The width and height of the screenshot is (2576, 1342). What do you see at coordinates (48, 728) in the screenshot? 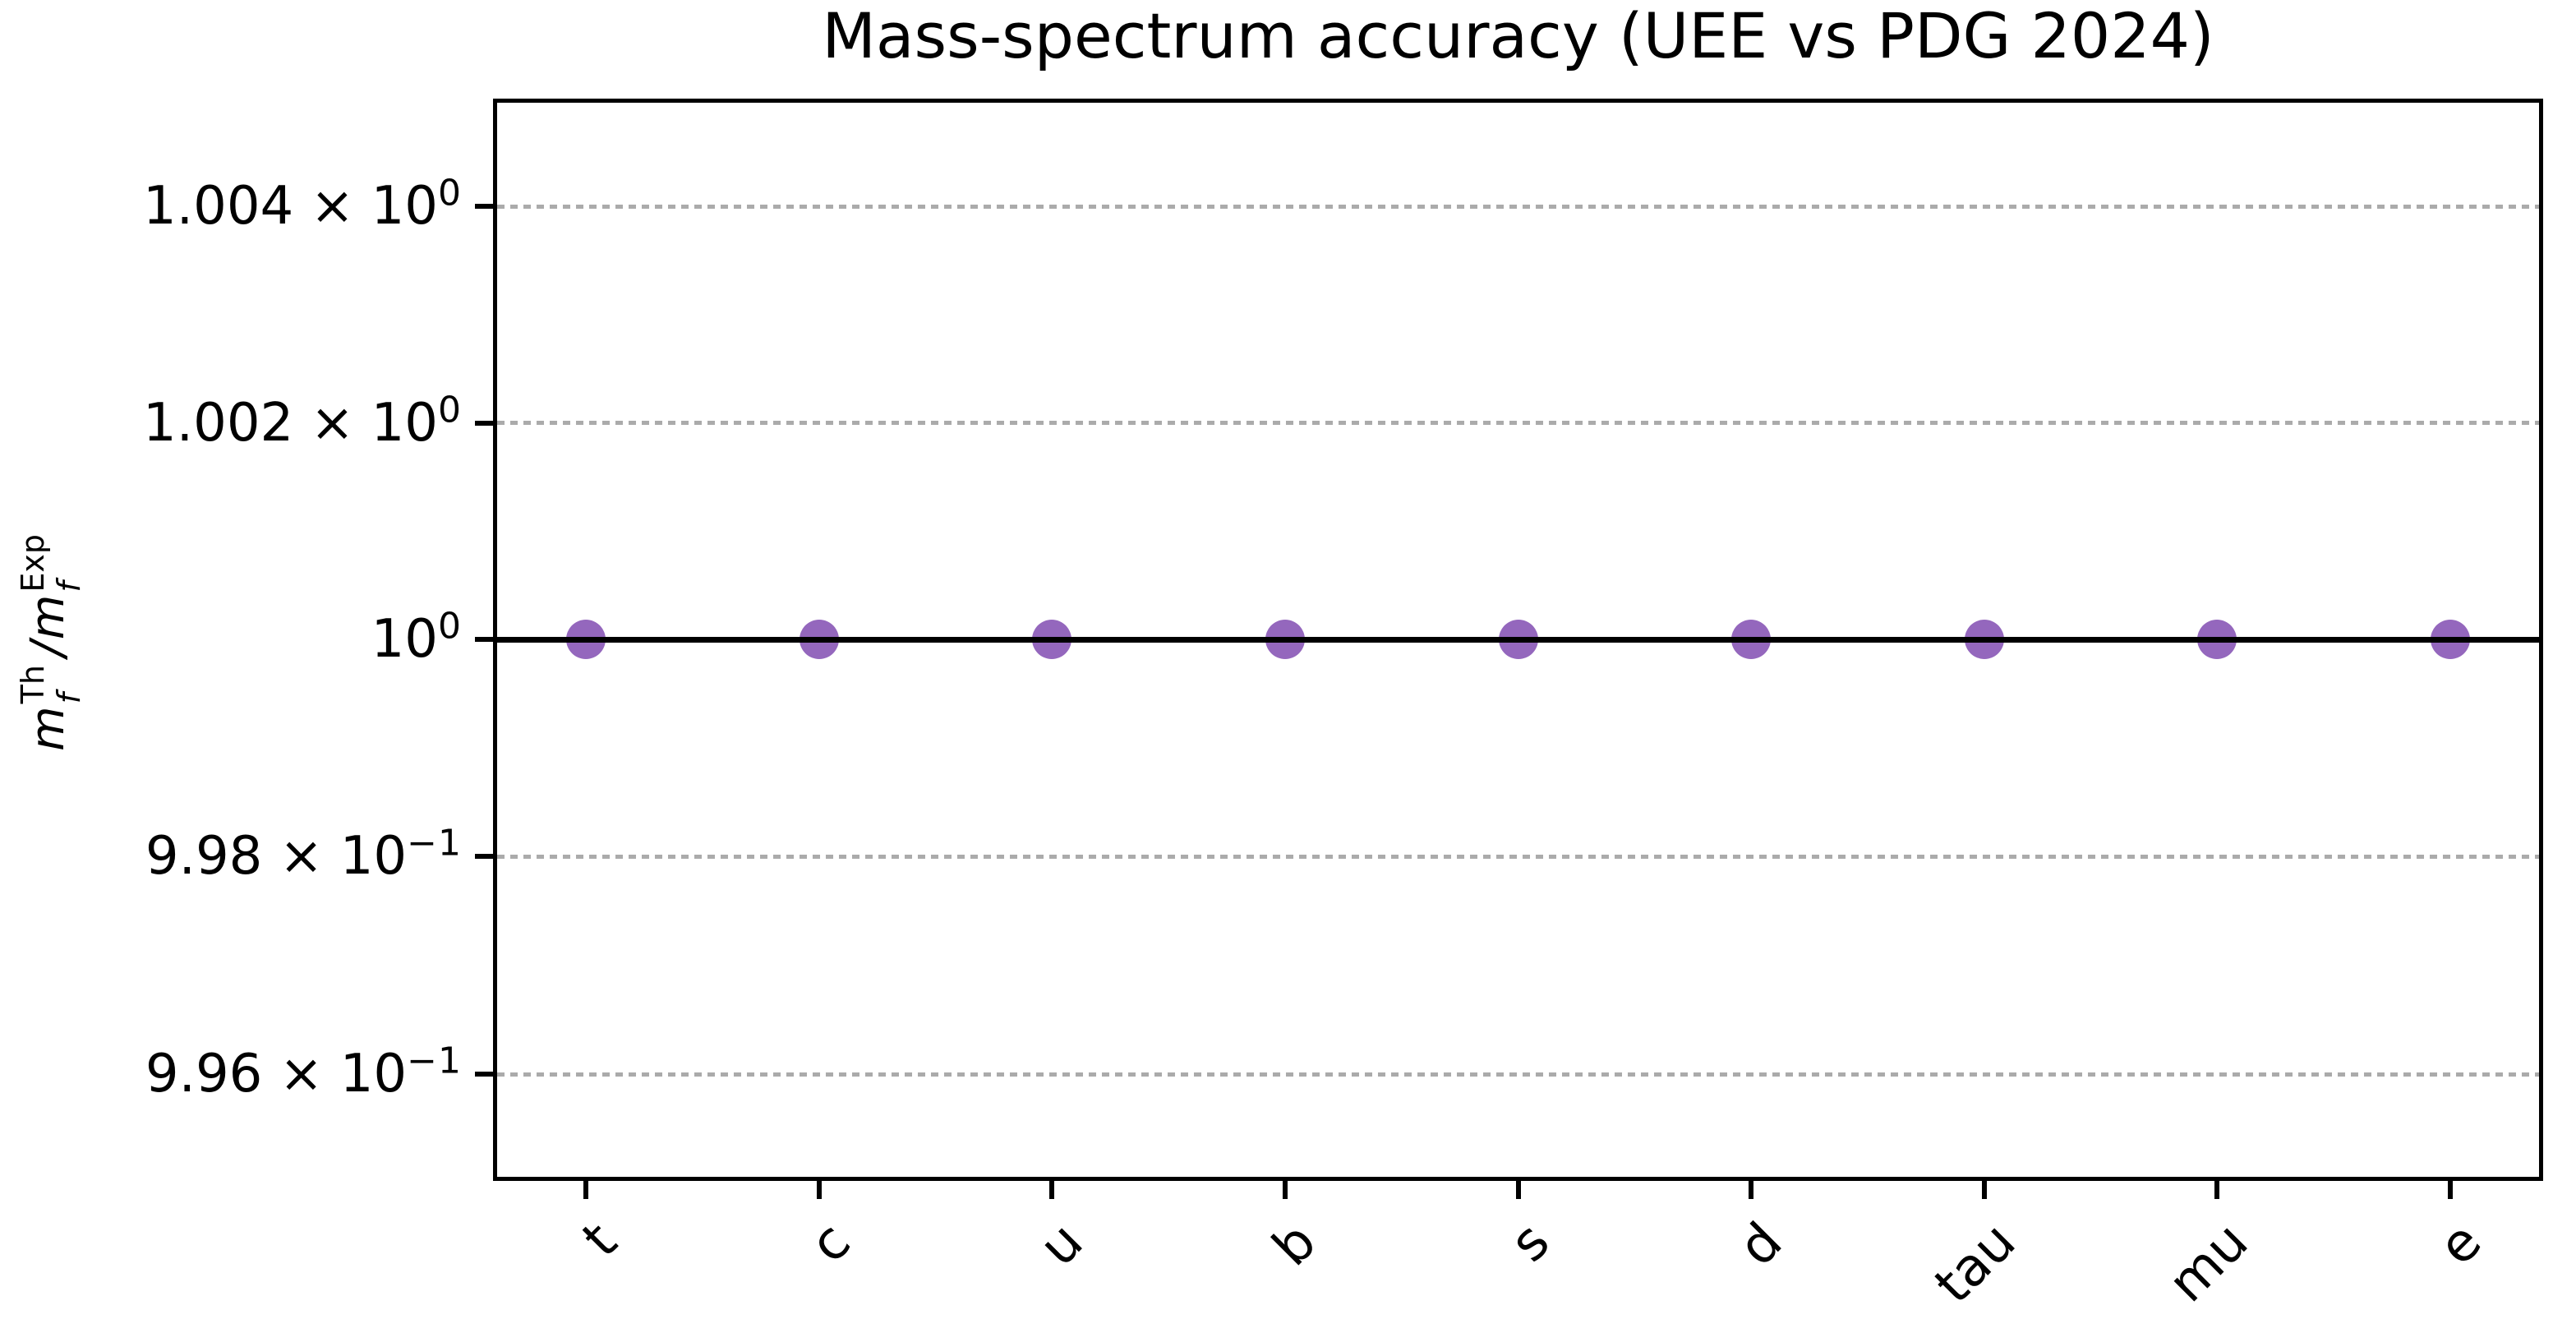
I see `ylabel-base-1: m` at bounding box center [48, 728].